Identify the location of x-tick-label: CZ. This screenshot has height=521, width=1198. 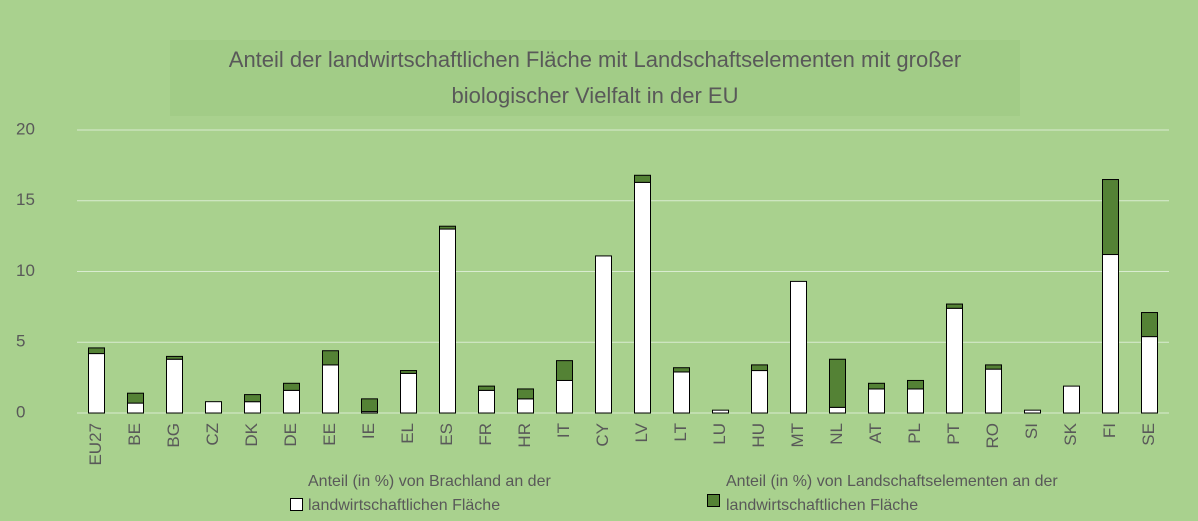
(212, 434).